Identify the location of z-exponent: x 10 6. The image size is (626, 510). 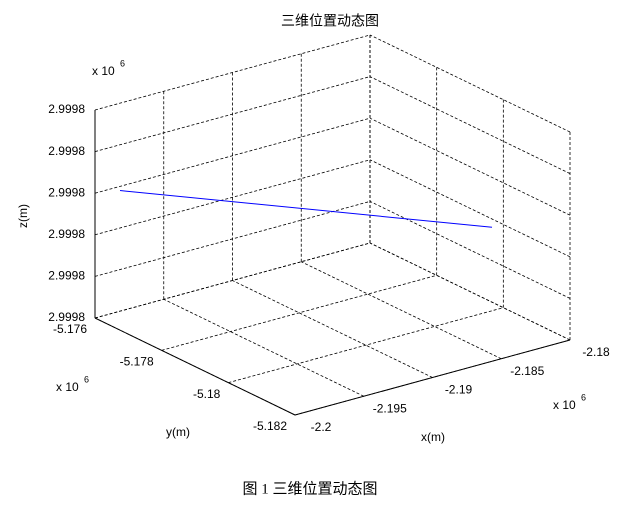
(108, 68).